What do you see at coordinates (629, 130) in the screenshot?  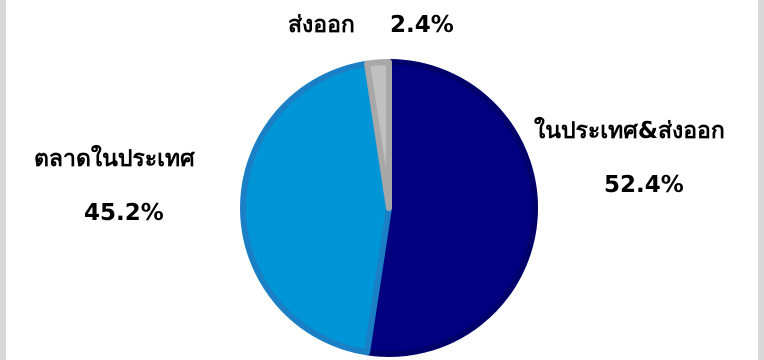 I see `slice-label-domestic-export: ในประเทศ&ส่งออก` at bounding box center [629, 130].